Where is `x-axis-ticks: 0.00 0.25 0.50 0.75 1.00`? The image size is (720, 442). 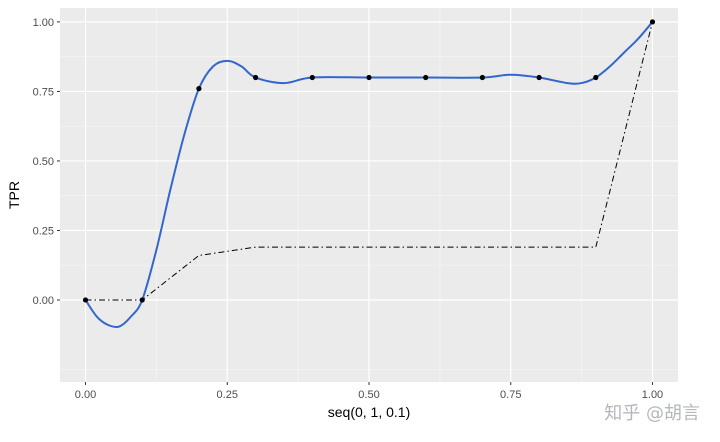 x-axis-ticks: 0.00 0.25 0.50 0.75 1.00 is located at coordinates (369, 391).